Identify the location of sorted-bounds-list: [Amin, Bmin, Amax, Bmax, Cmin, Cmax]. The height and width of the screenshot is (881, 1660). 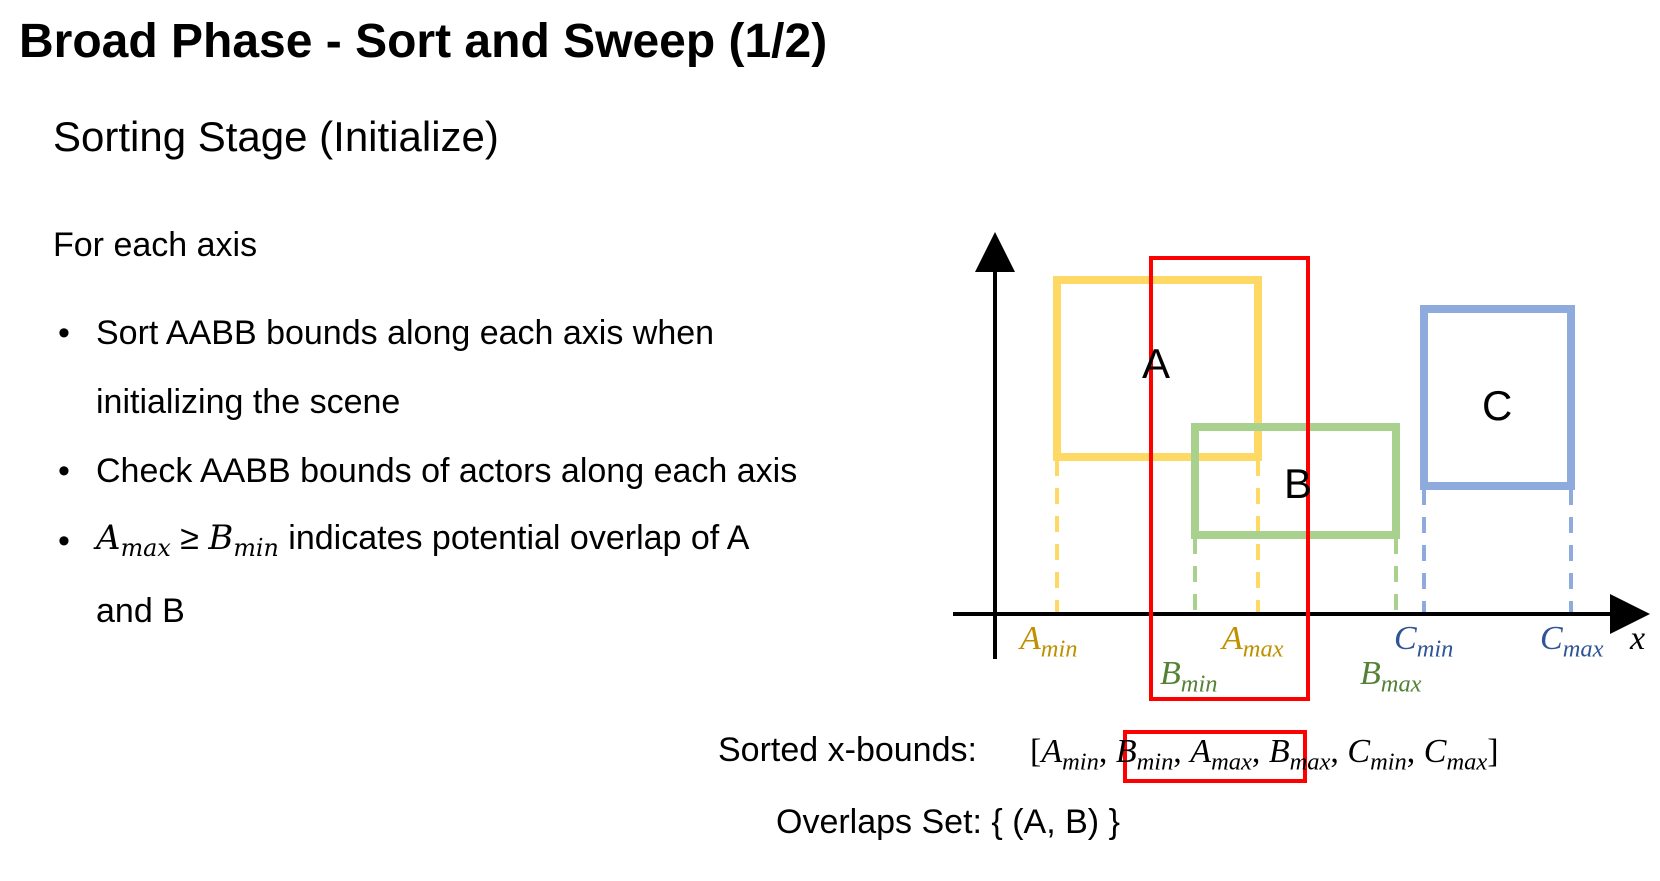
(1264, 754).